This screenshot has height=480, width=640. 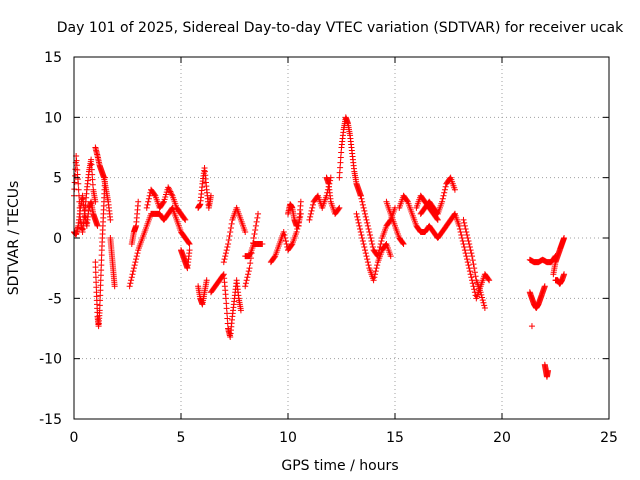 I want to click on x-tick-label: 15, so click(x=395, y=438).